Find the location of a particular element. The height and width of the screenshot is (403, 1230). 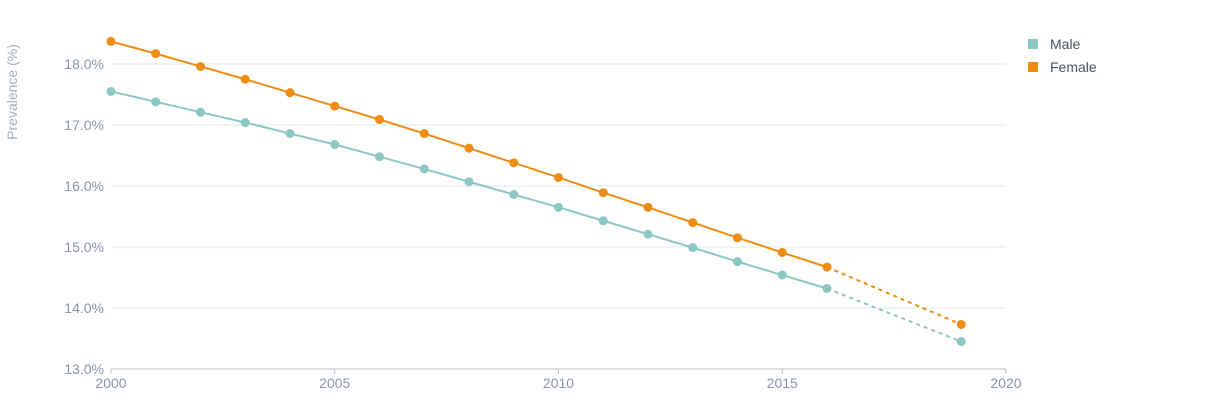

legend-label-female: Female is located at coordinates (1073, 66).